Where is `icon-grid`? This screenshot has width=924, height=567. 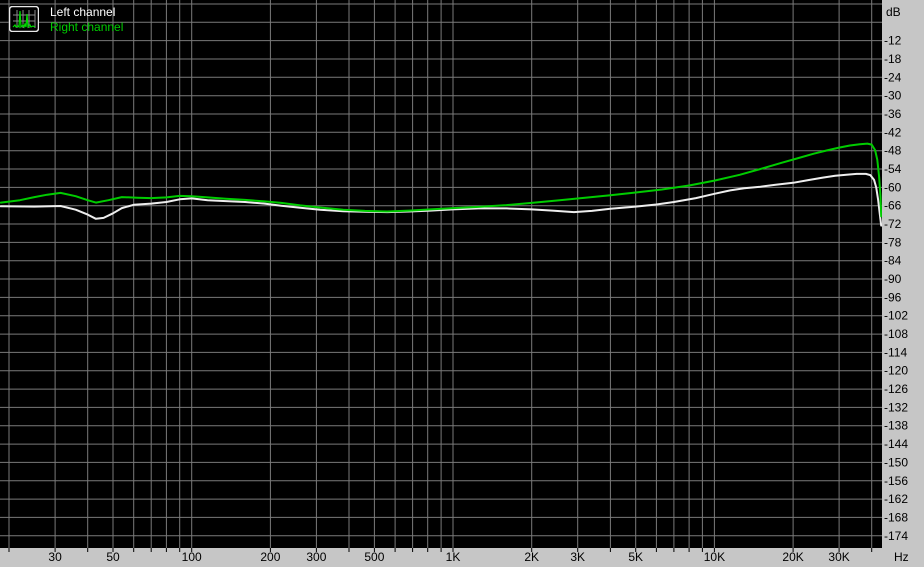 icon-grid is located at coordinates (24, 19).